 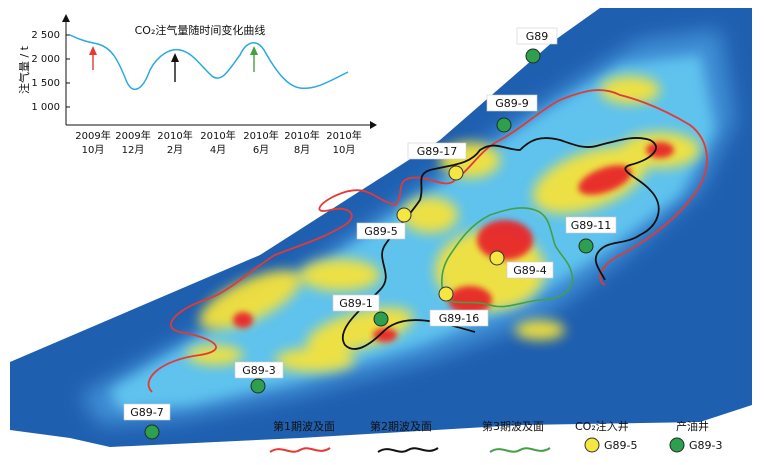 What do you see at coordinates (93, 58) in the screenshot?
I see `inset-arrow-red` at bounding box center [93, 58].